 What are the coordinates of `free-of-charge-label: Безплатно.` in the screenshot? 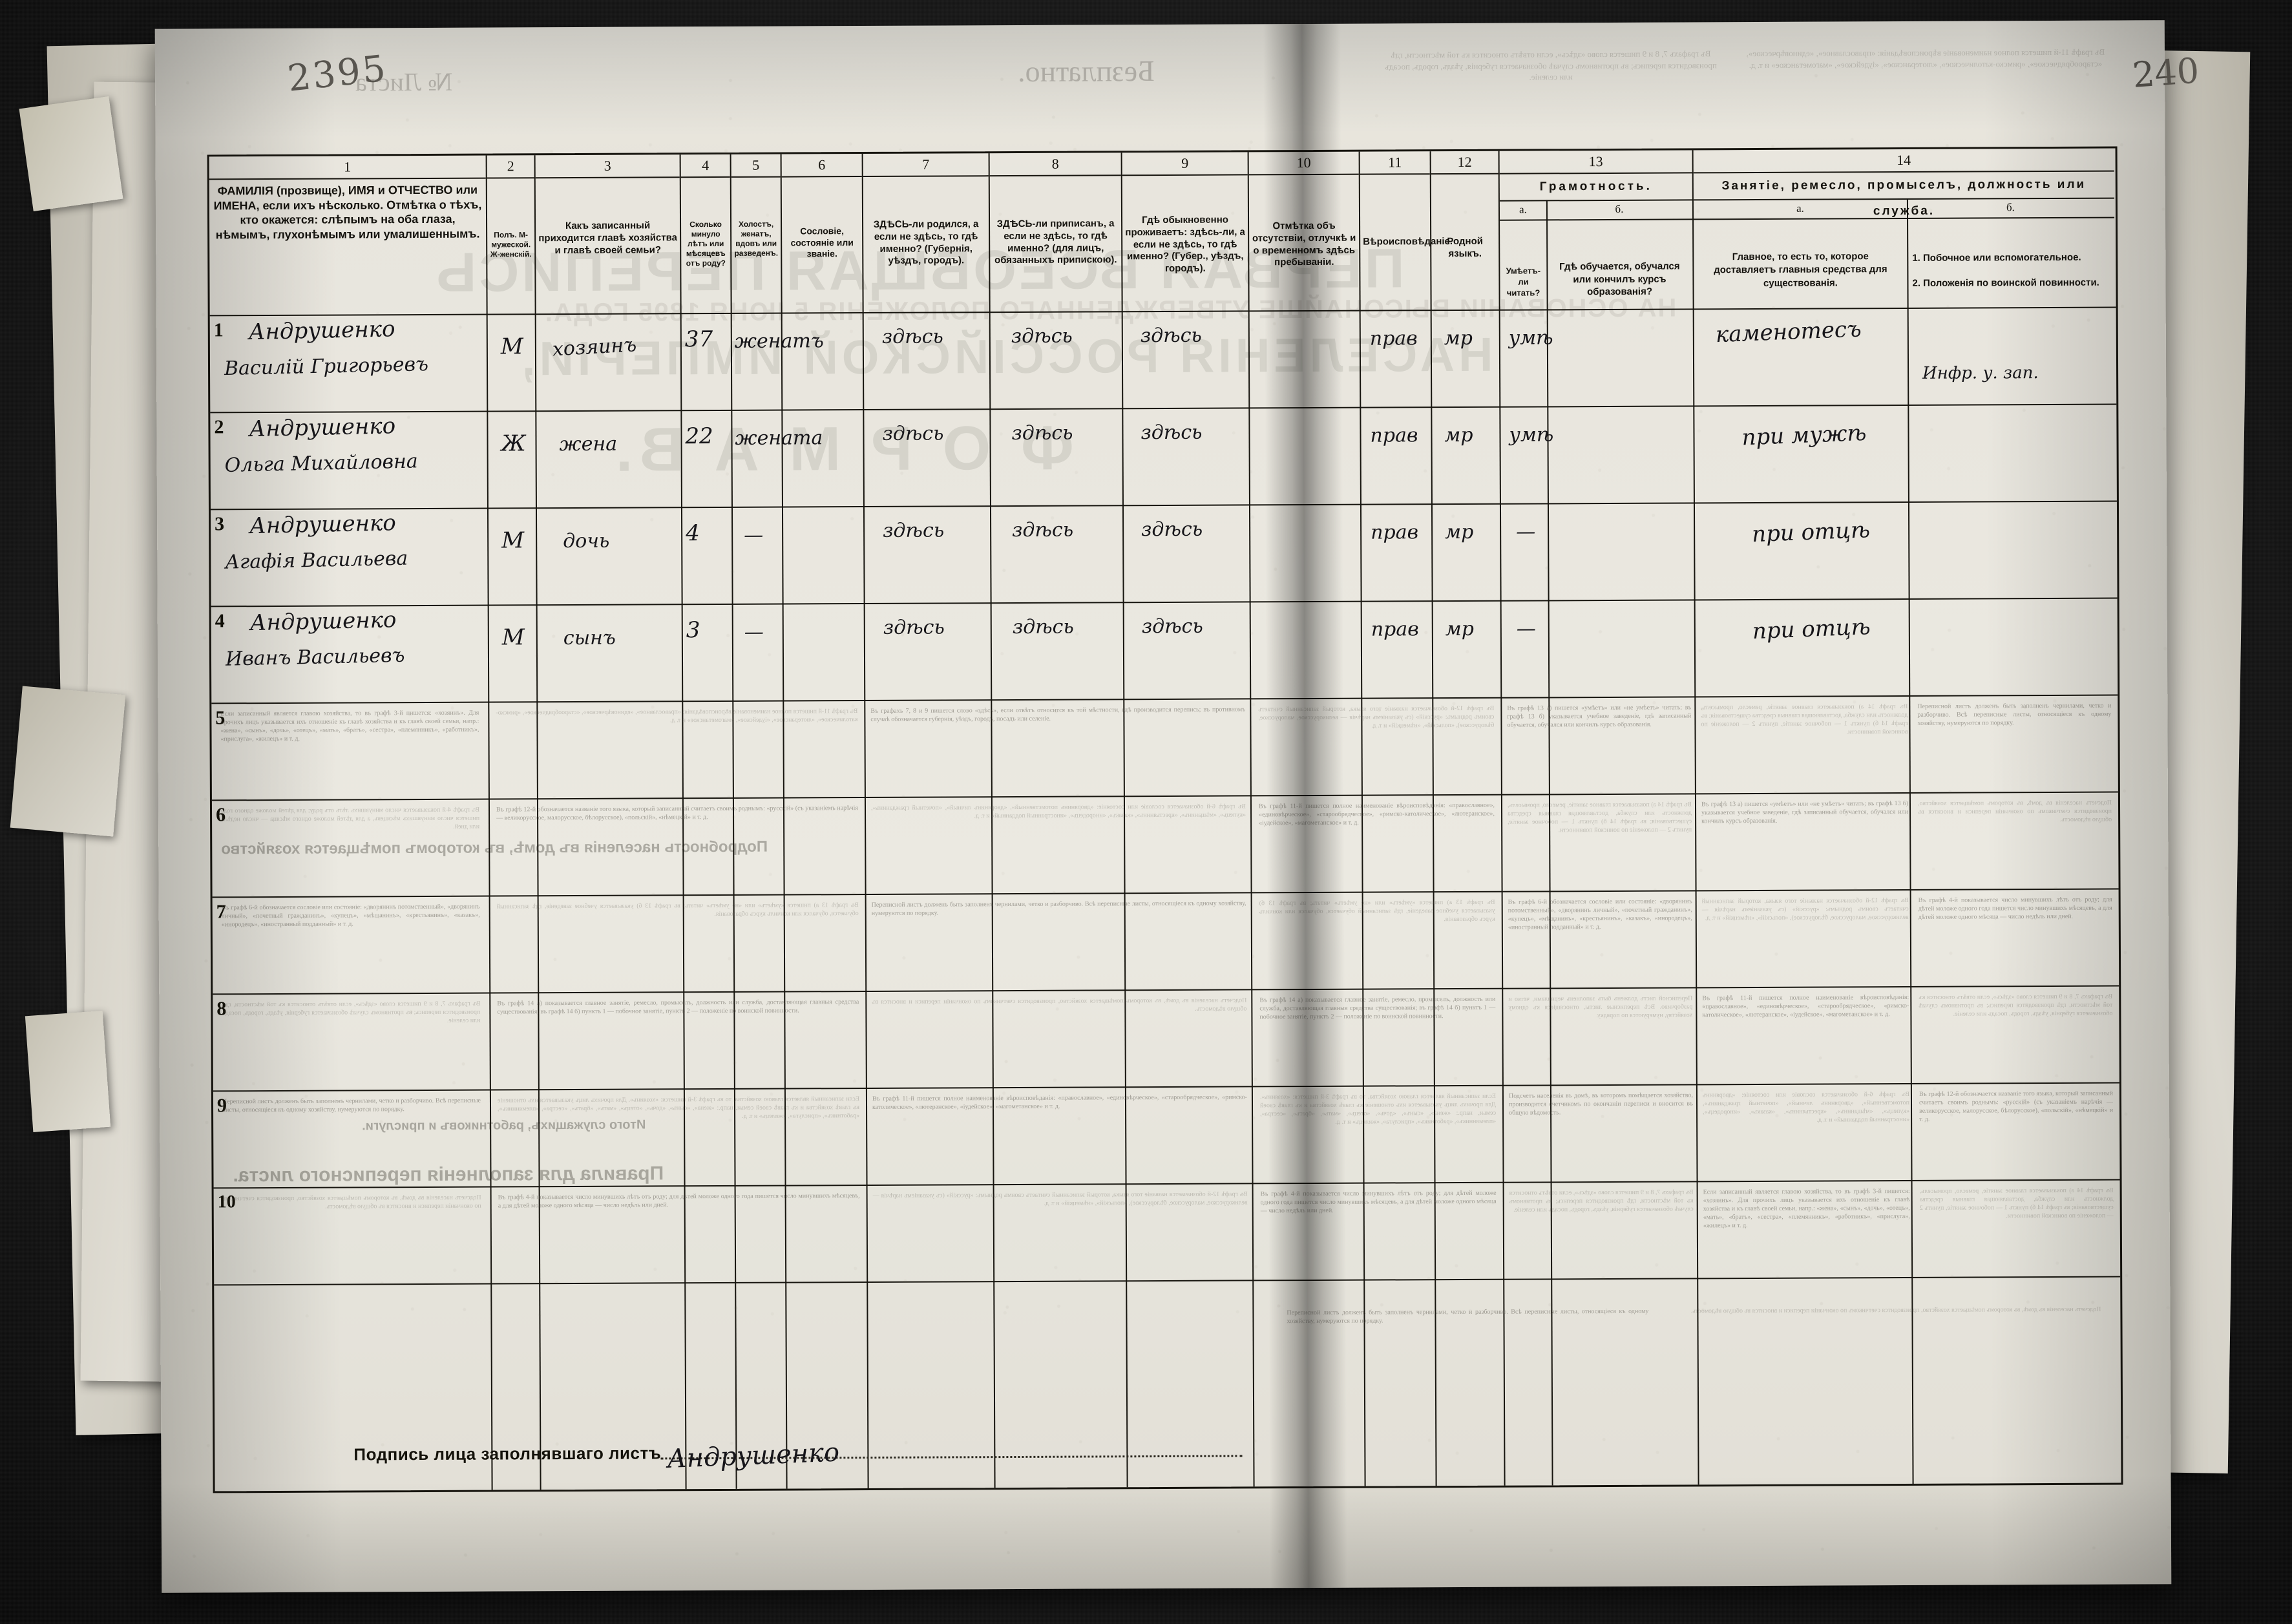 It's located at (1086, 71).